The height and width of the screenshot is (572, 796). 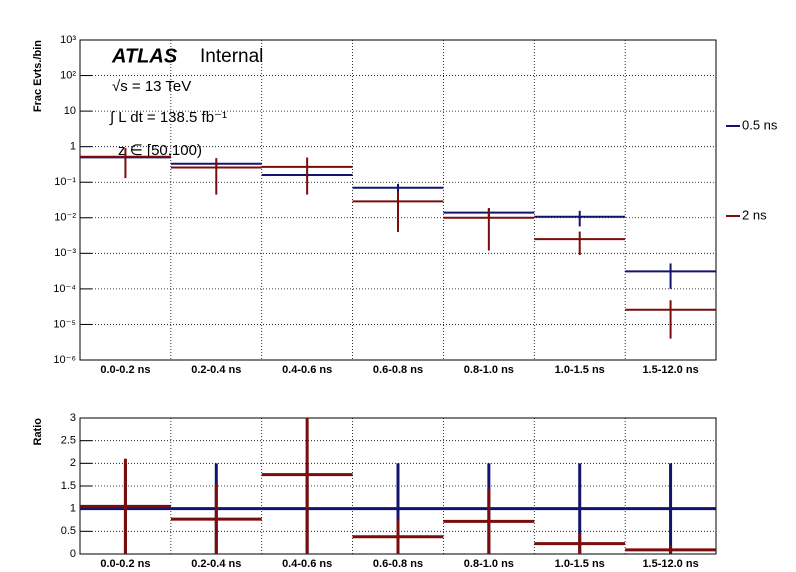 What do you see at coordinates (160, 150) in the screenshot?
I see `selection-label: z ∈ [50,100)` at bounding box center [160, 150].